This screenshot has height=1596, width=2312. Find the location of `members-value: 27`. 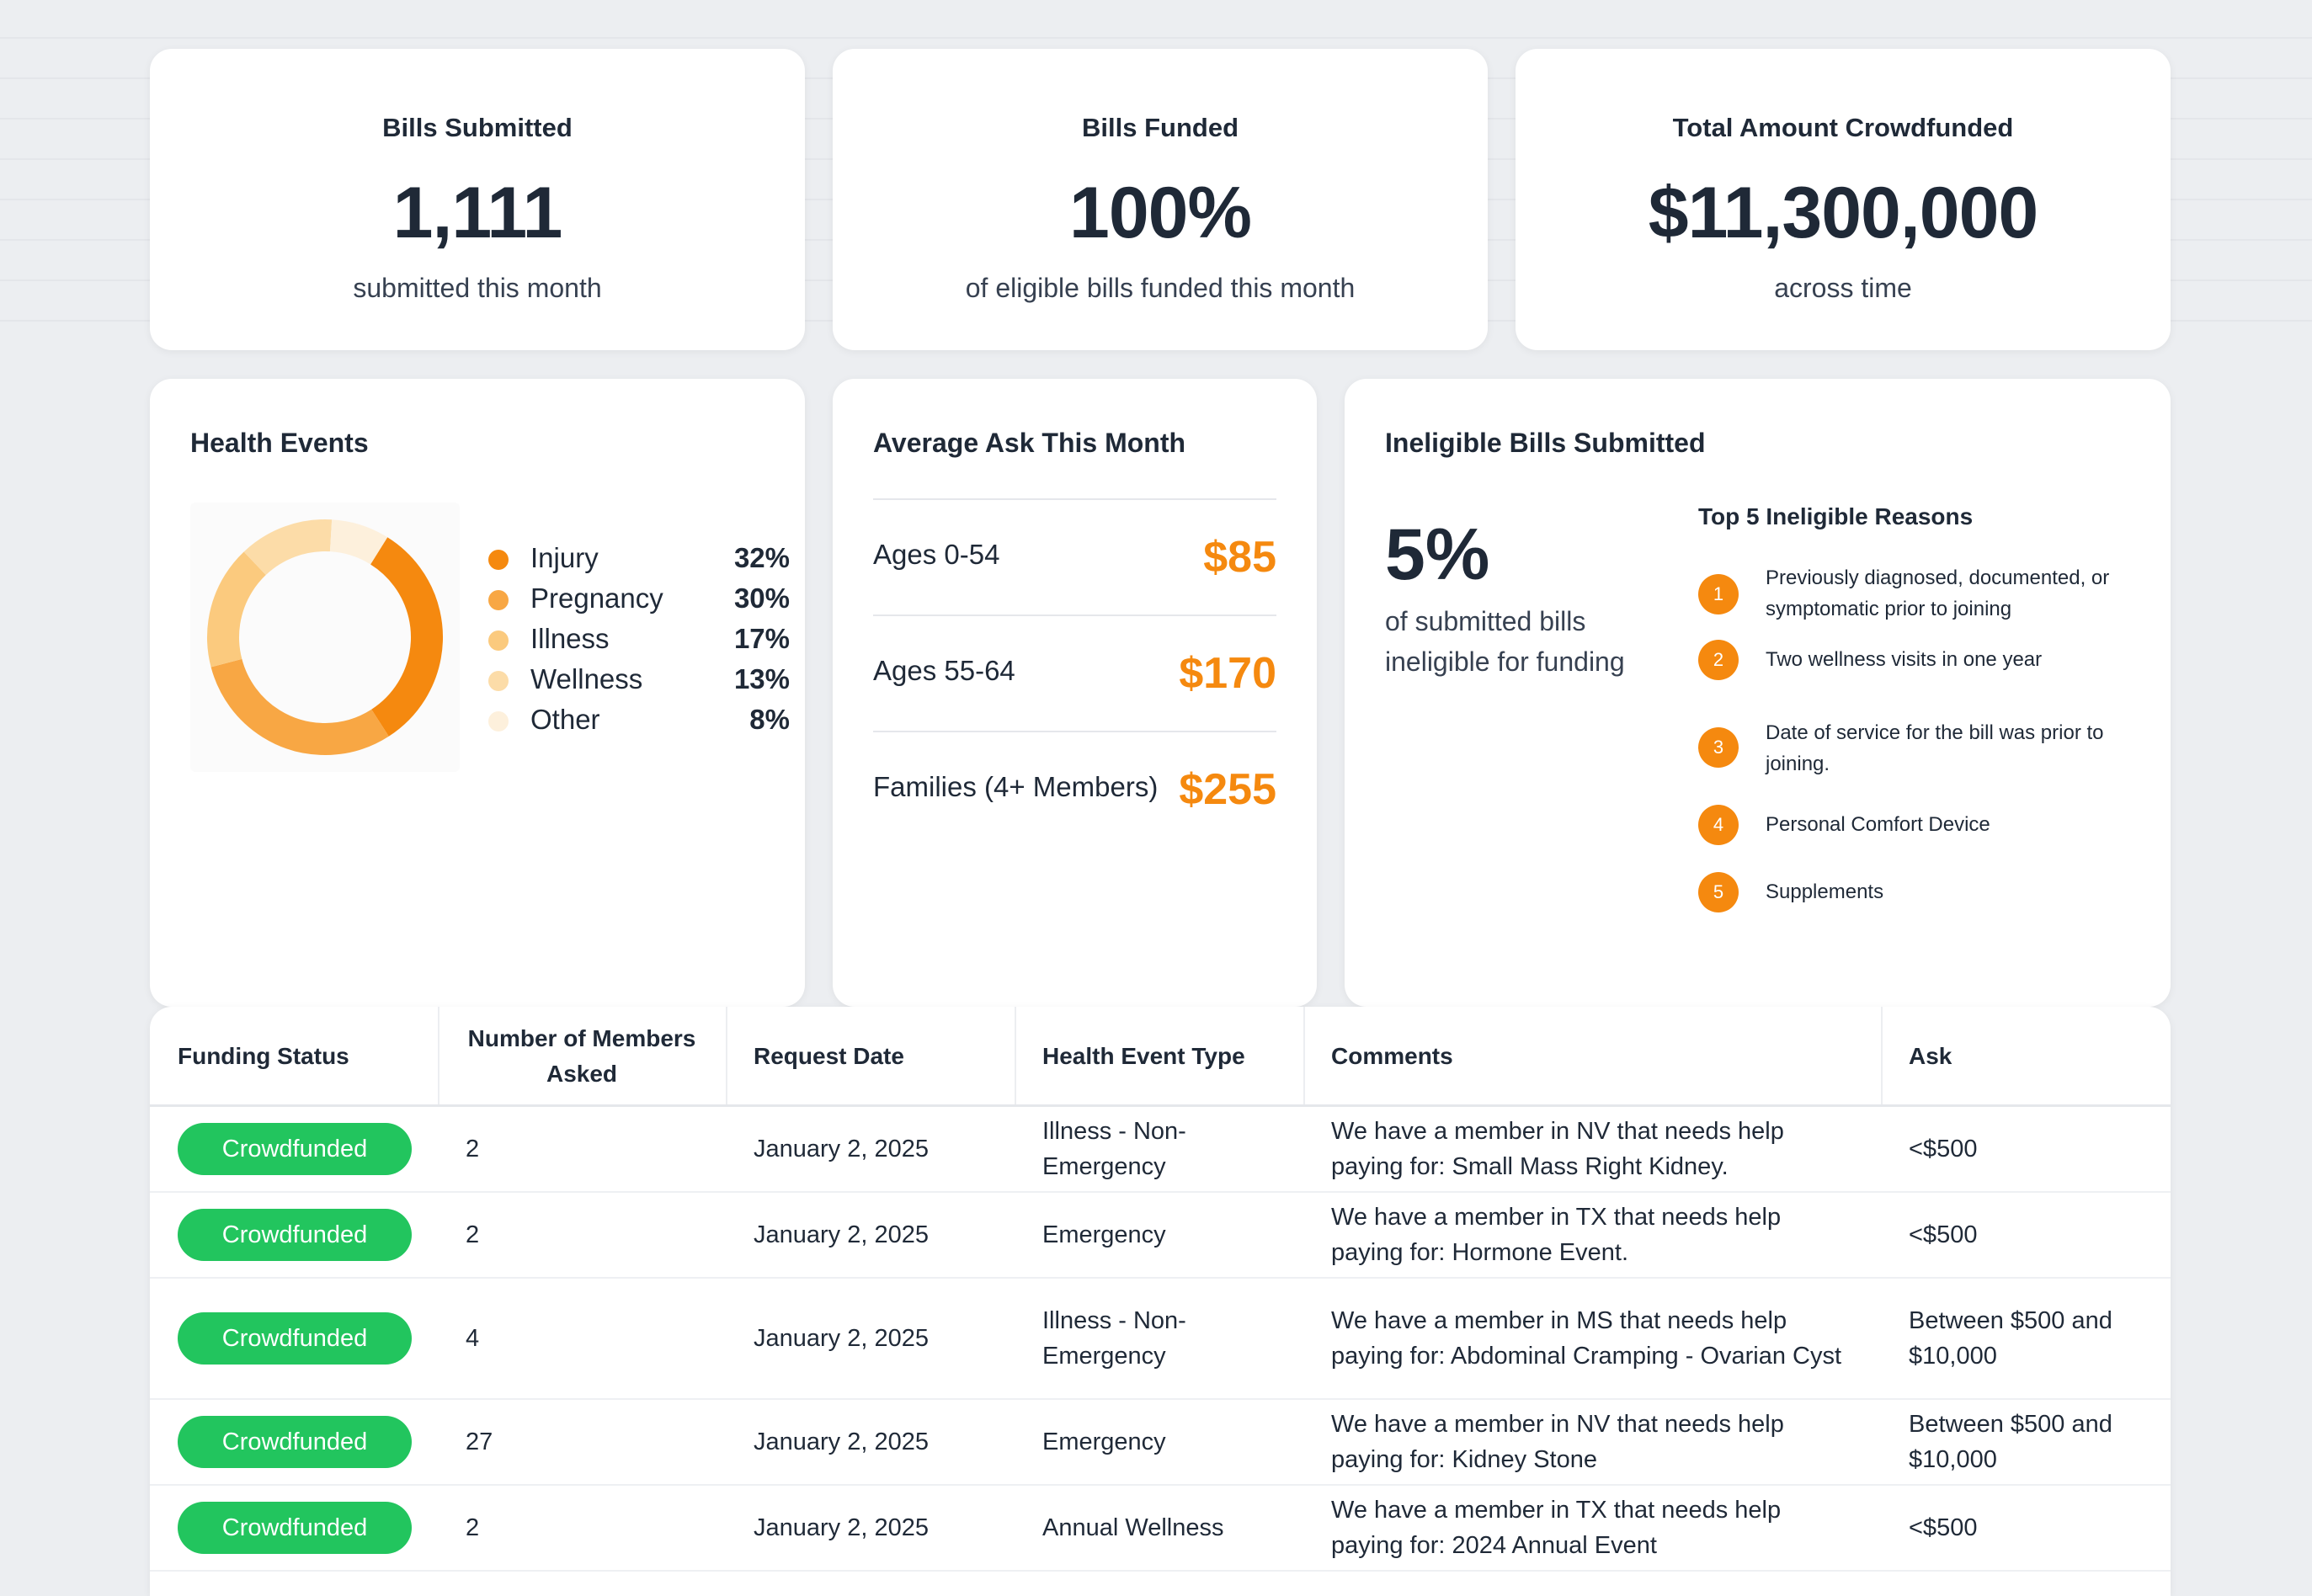

members-value: 27 is located at coordinates (479, 1442).